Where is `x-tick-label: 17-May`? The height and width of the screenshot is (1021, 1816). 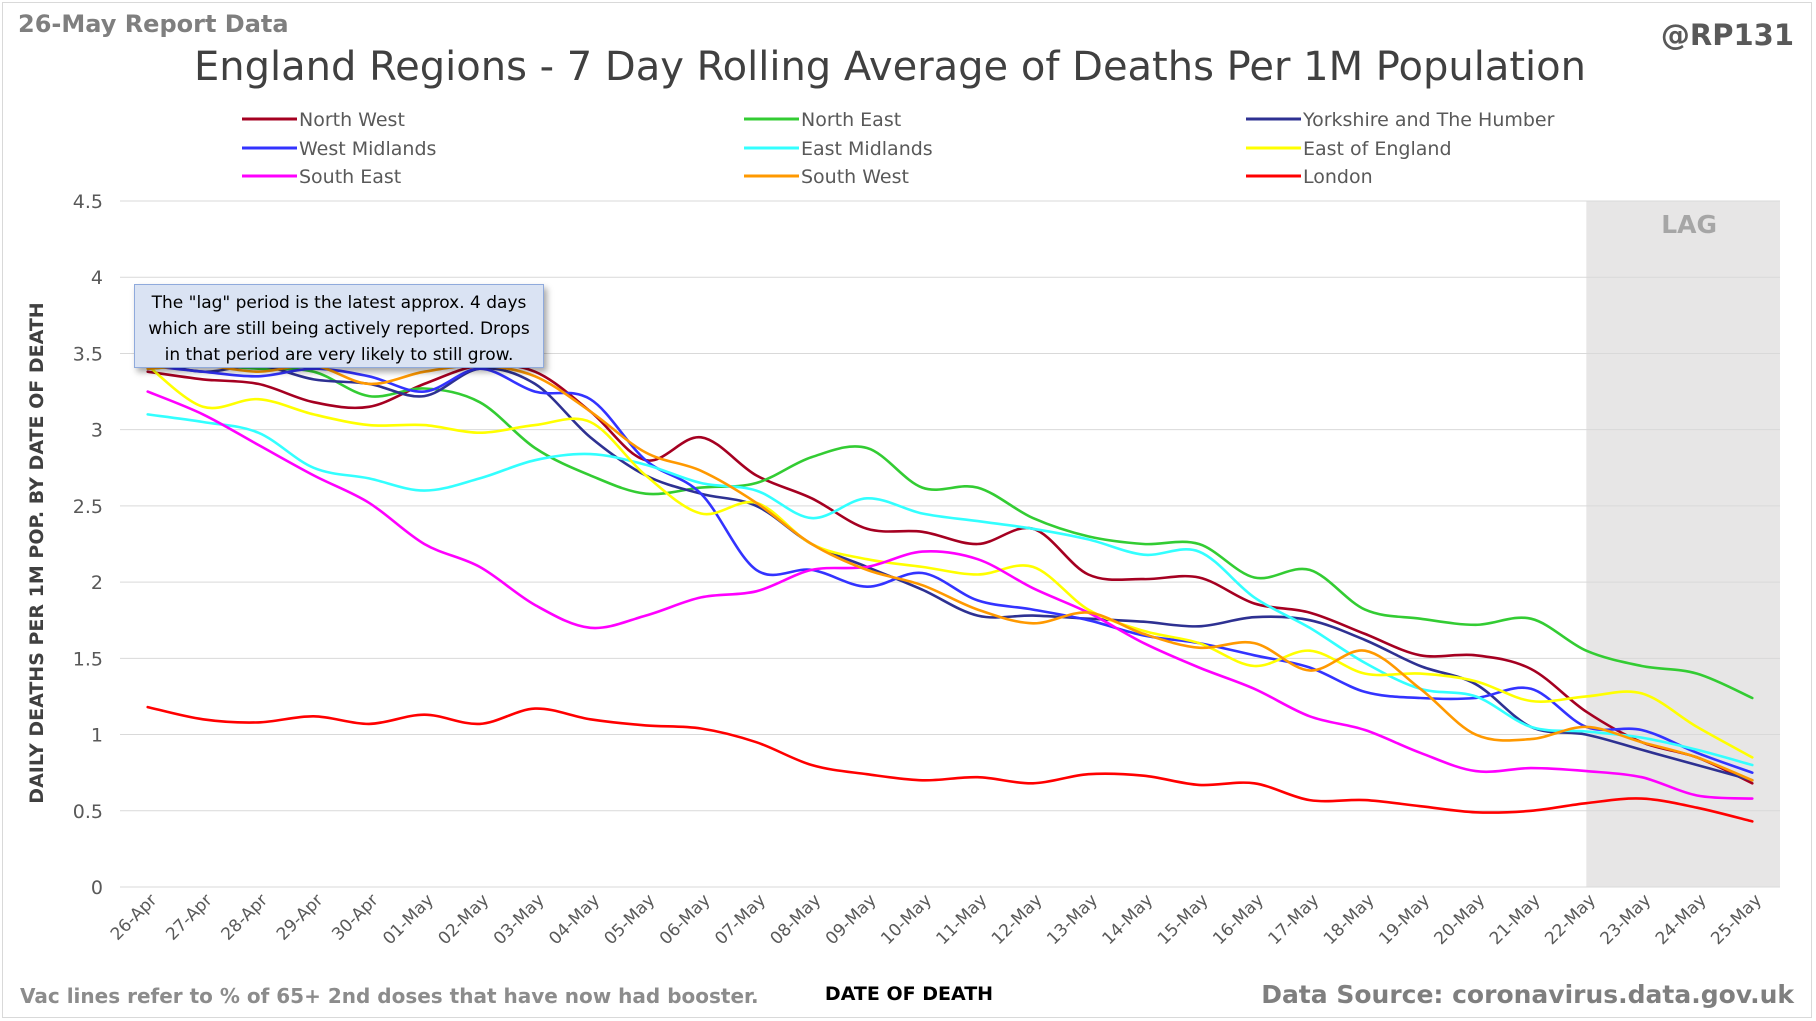 x-tick-label: 17-May is located at coordinates (1294, 919).